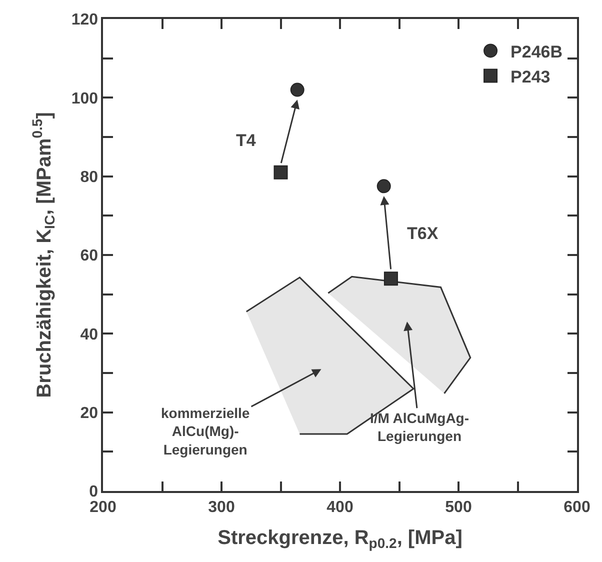 The image size is (602, 562). Describe the element at coordinates (423, 233) in the screenshot. I see `annotation: T6X` at that location.